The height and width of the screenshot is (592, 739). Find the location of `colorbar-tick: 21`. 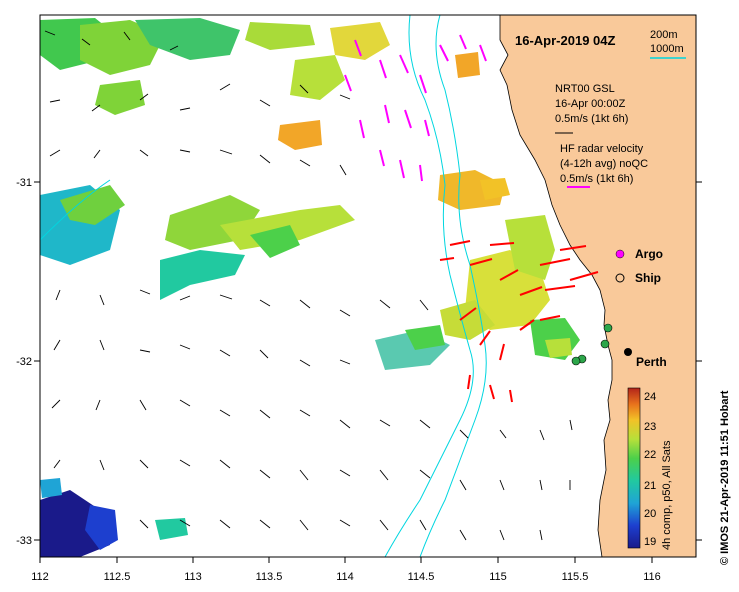

colorbar-tick: 21 is located at coordinates (650, 486).